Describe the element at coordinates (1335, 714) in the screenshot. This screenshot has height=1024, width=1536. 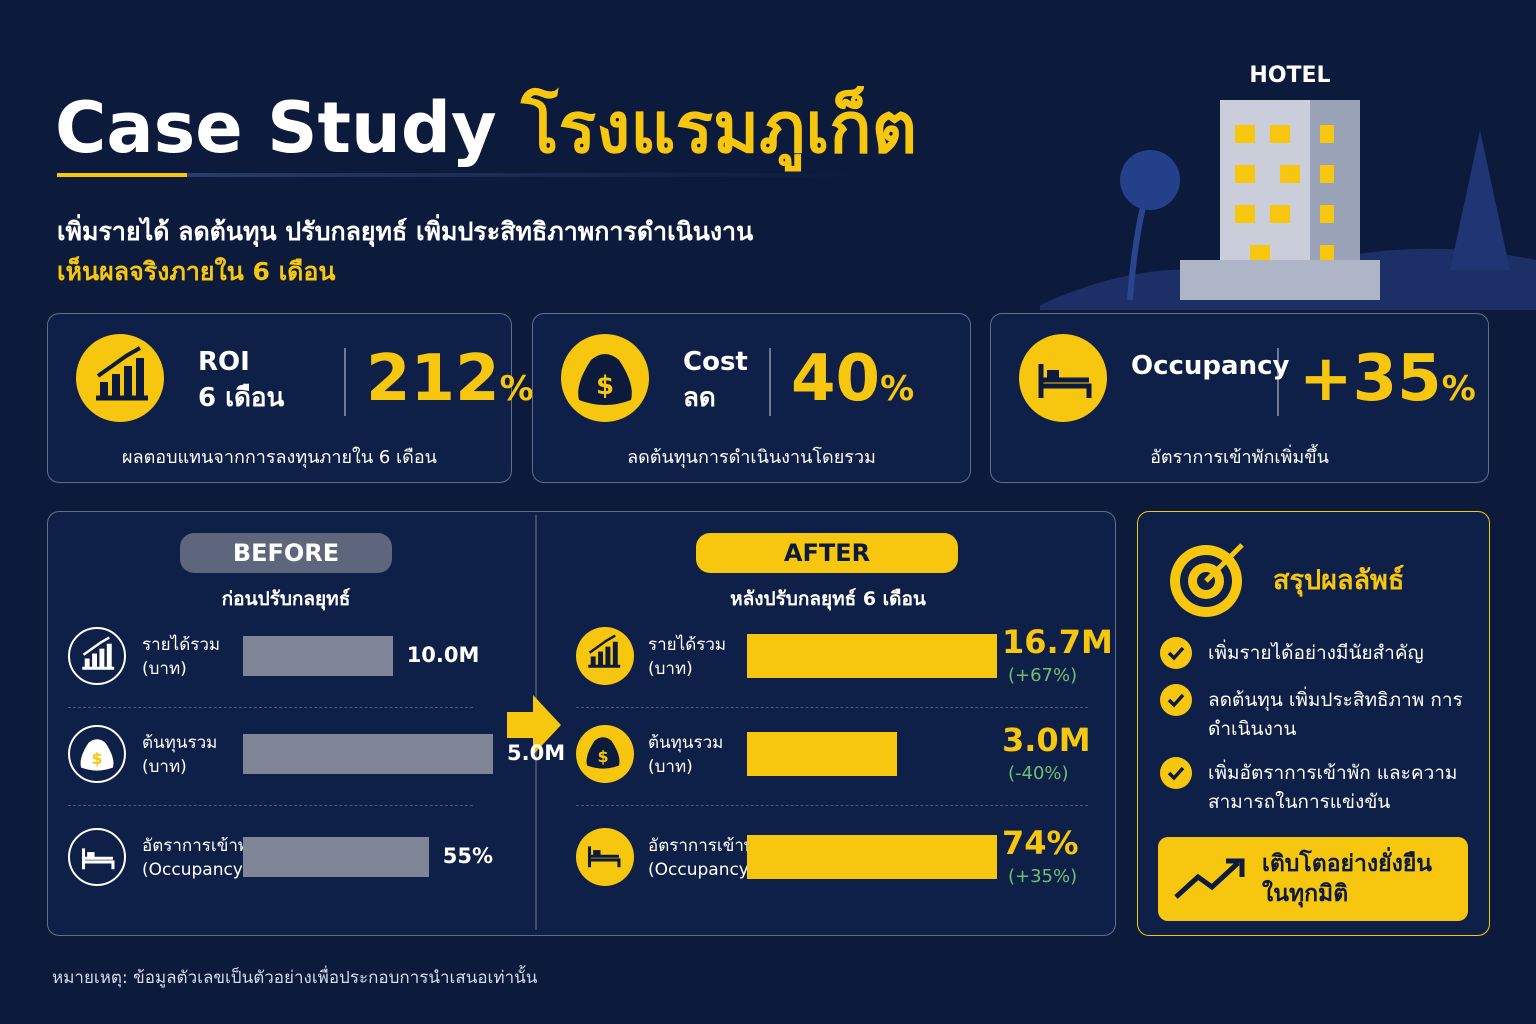
I see `summary-item: ลดต้นทุน เพิ่มประสิทธิภาพ การดำเนินงาน` at that location.